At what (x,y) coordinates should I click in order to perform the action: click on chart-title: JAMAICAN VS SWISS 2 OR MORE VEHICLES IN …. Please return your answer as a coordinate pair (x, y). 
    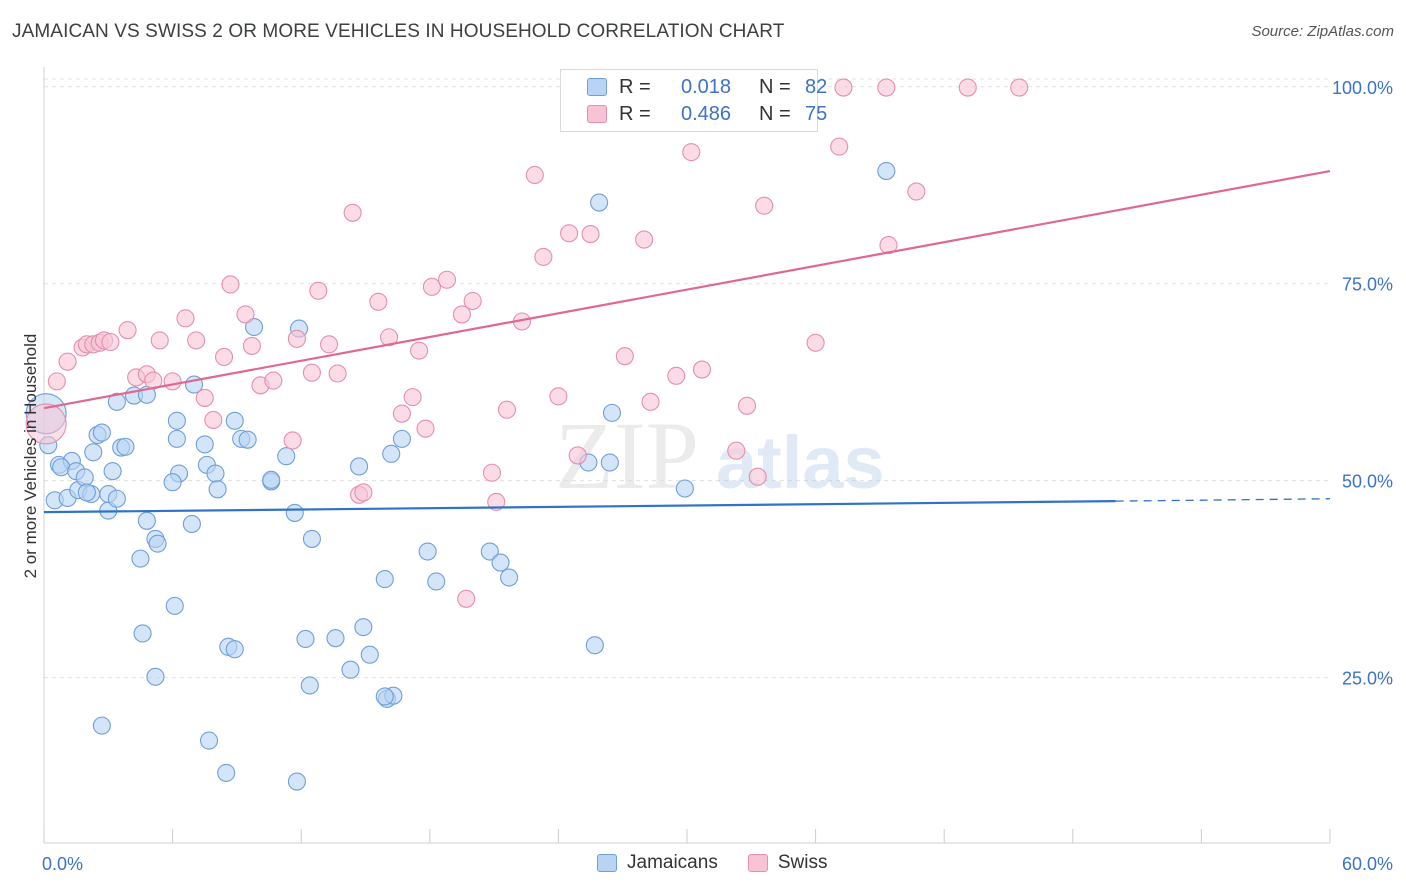
    Looking at the image, I should click on (398, 31).